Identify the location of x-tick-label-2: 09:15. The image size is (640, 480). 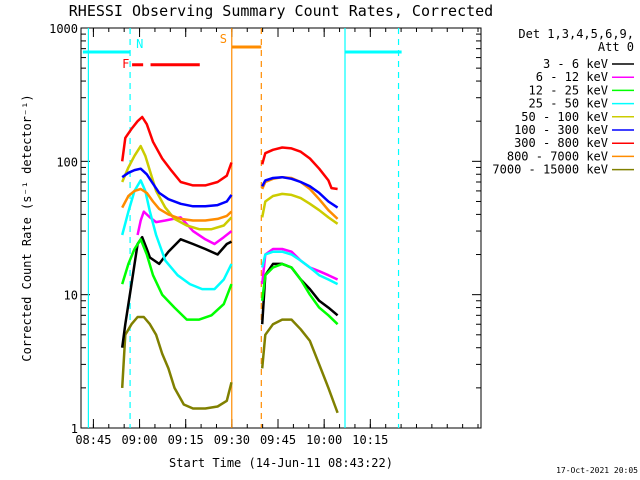
(186, 440).